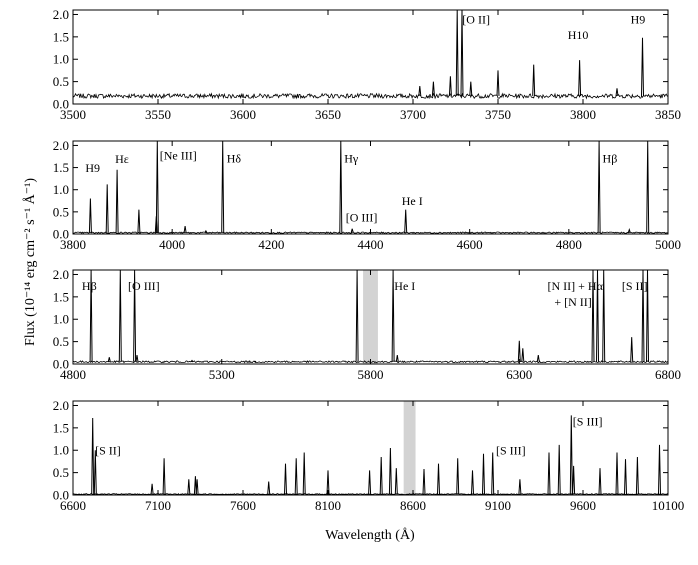 The image size is (698, 565). I want to click on line-annotation: Hδ, so click(234, 158).